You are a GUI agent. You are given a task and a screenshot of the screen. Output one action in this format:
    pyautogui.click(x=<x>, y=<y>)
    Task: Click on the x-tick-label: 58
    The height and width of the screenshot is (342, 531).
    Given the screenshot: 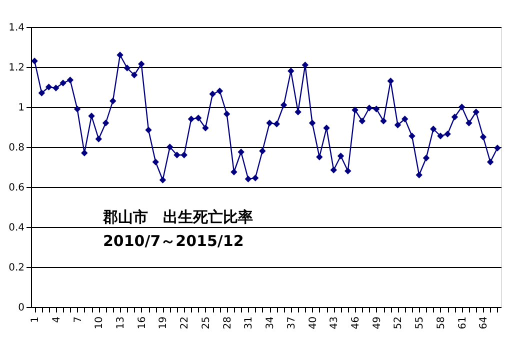 What is the action you would take?
    pyautogui.click(x=441, y=323)
    